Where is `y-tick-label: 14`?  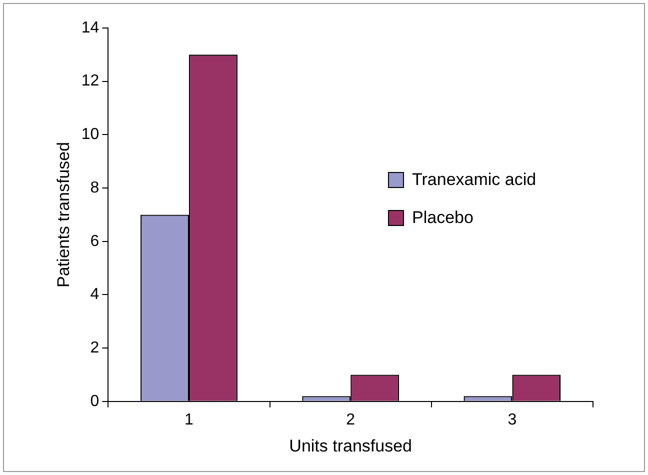 y-tick-label: 14 is located at coordinates (90, 27).